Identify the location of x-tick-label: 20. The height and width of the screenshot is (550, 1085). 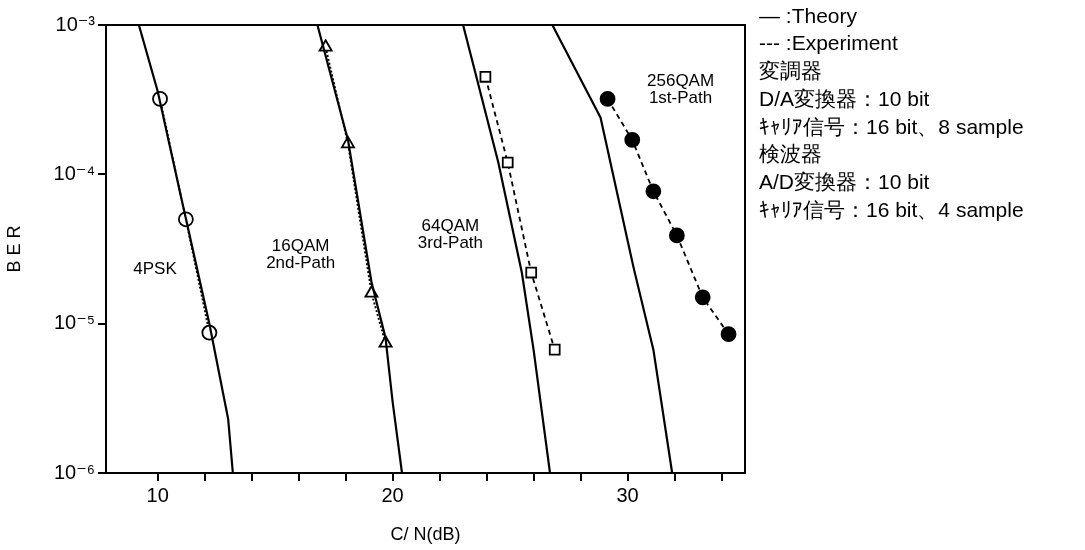
(392, 494).